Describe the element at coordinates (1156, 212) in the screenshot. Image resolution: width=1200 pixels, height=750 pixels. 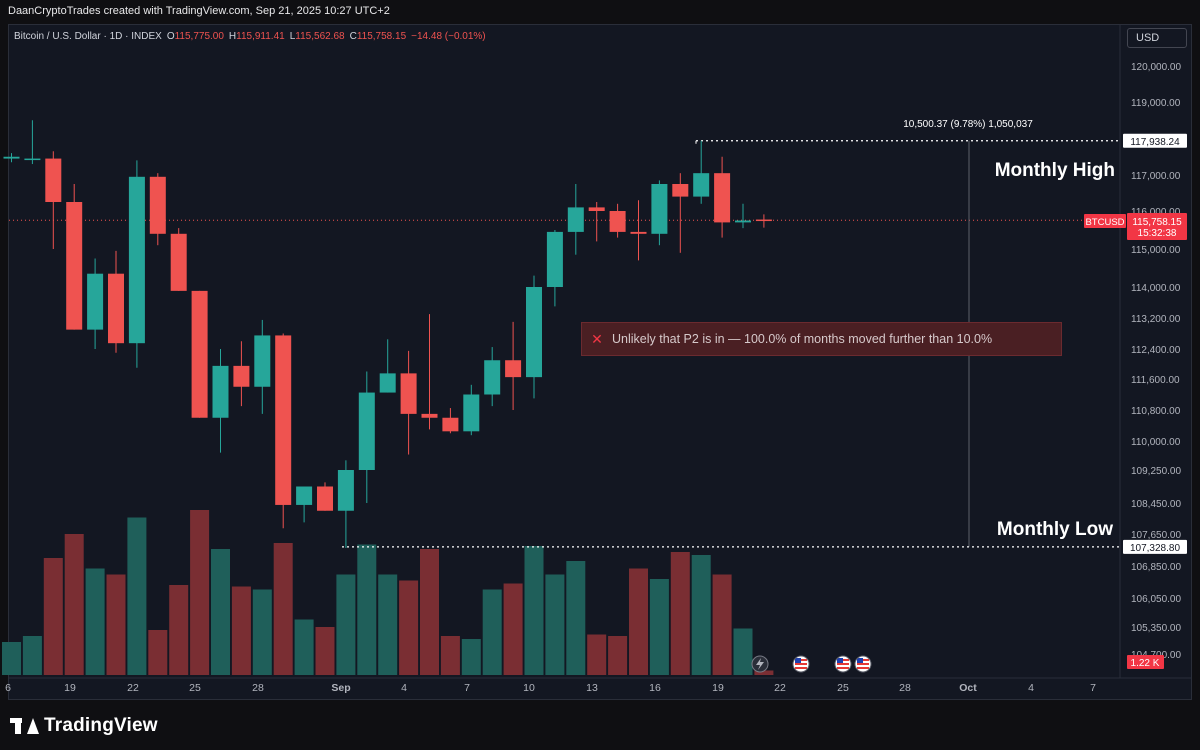
I see `price-tick-label: 116,000.00` at that location.